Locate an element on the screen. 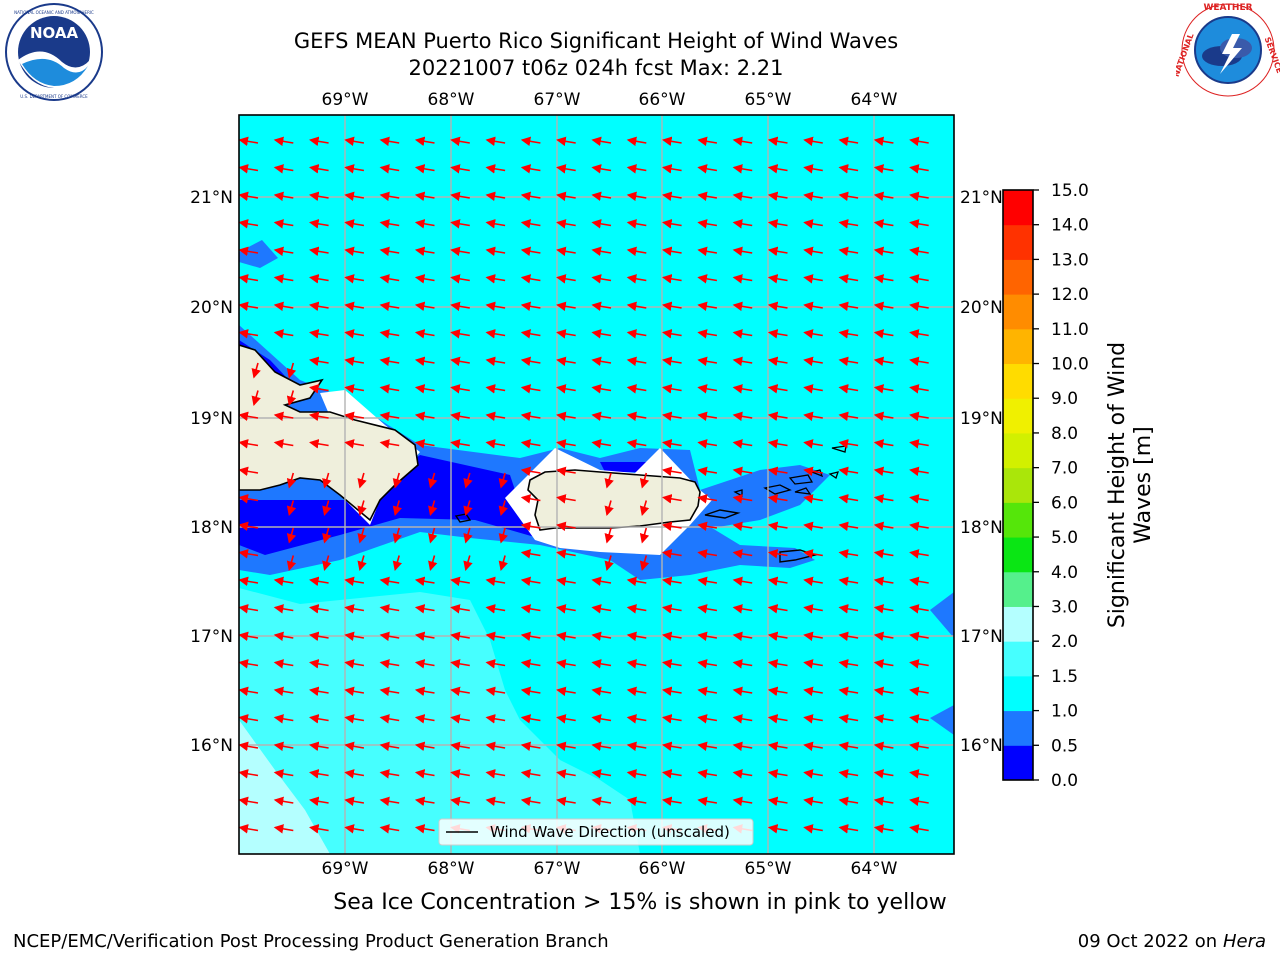 The height and width of the screenshot is (960, 1280). colorbar-tick-label: 9.0 is located at coordinates (1064, 399).